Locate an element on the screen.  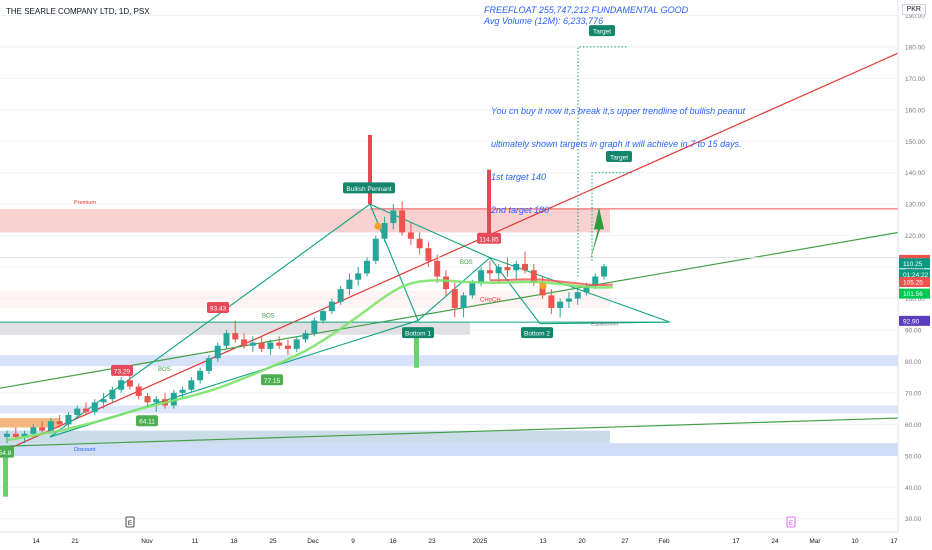
x-tick-label: Mar is located at coordinates (815, 541).